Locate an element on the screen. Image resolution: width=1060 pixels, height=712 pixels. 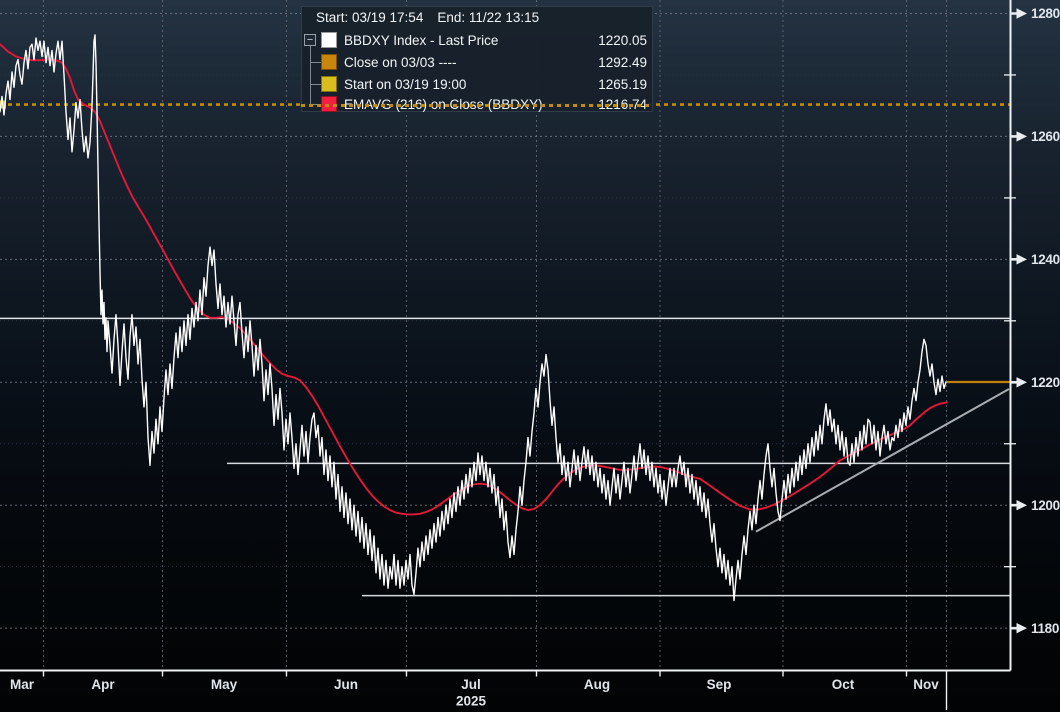
y-axis-label: 1180 is located at coordinates (1045, 628).